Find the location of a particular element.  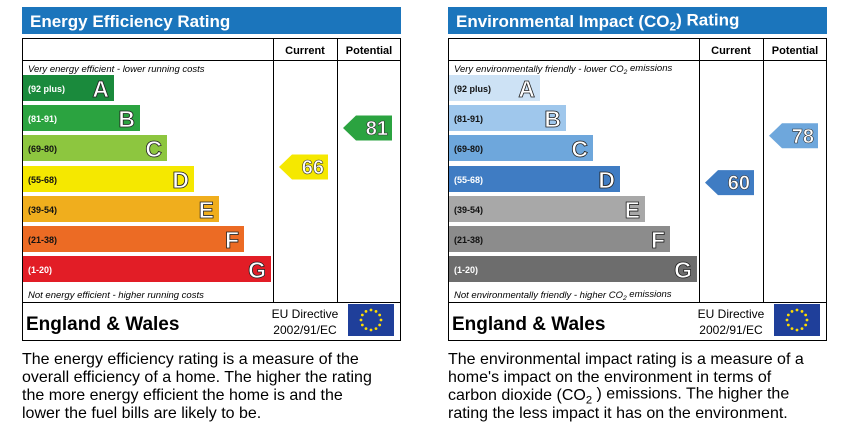

band-letter: B is located at coordinates (552, 119).